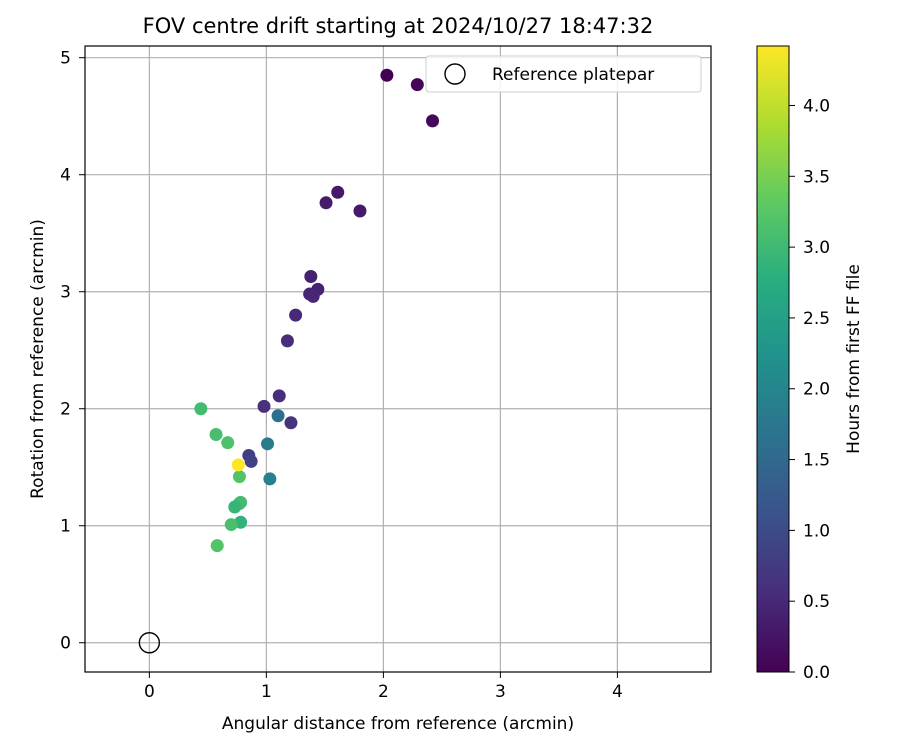 The width and height of the screenshot is (900, 750). I want to click on colorbar-tick-label: 1.0, so click(816, 531).